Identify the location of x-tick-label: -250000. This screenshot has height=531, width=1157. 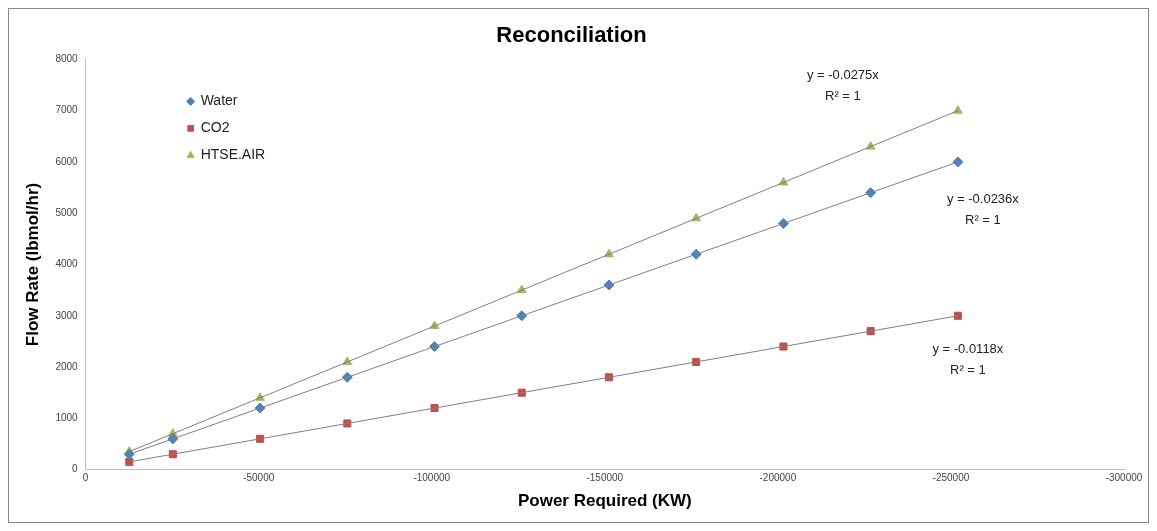
(951, 478).